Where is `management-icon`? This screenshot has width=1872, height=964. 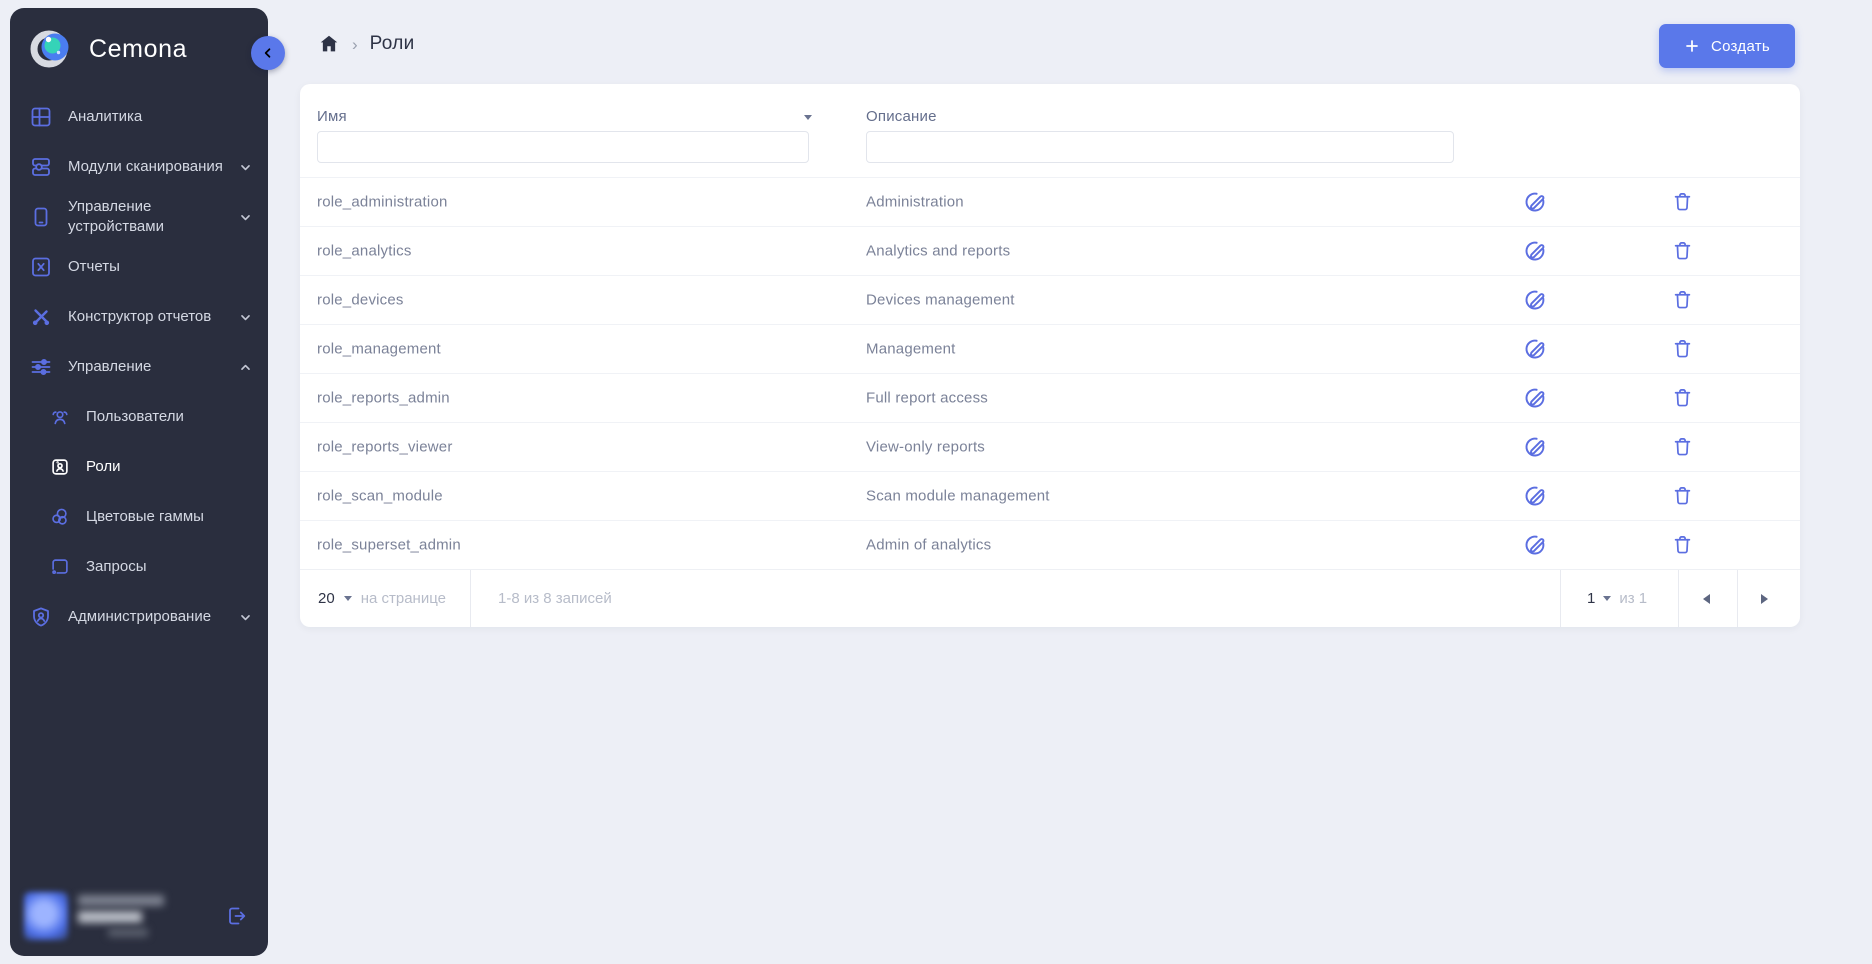 management-icon is located at coordinates (41, 367).